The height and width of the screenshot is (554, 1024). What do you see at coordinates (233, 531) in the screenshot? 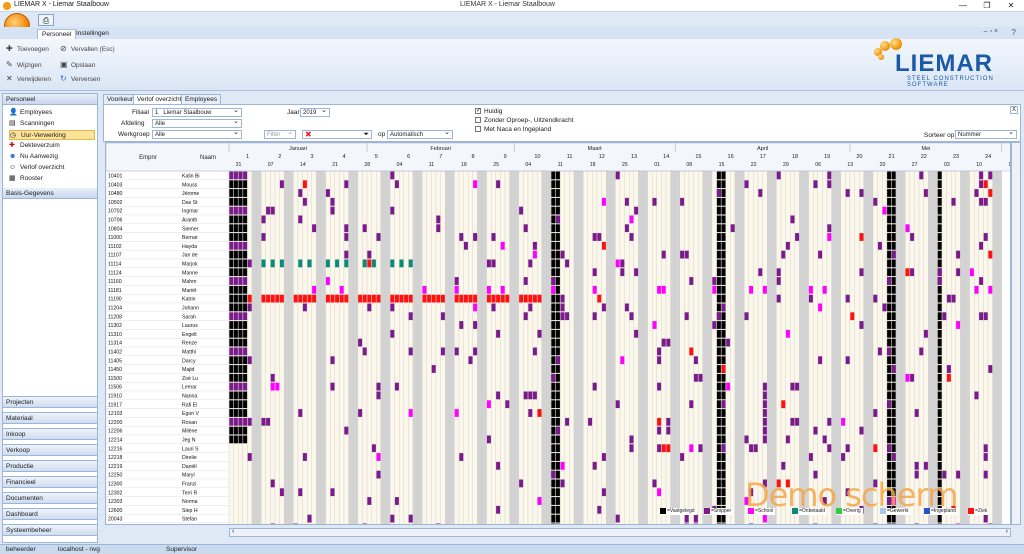
I see `scroll-left-icon: ‹` at bounding box center [233, 531].